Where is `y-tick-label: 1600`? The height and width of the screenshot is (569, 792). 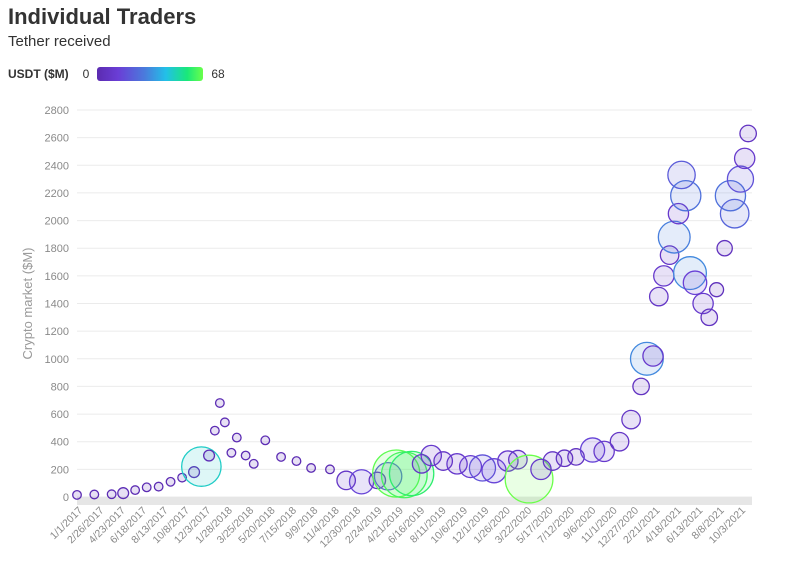
y-tick-label: 1600 is located at coordinates (57, 277).